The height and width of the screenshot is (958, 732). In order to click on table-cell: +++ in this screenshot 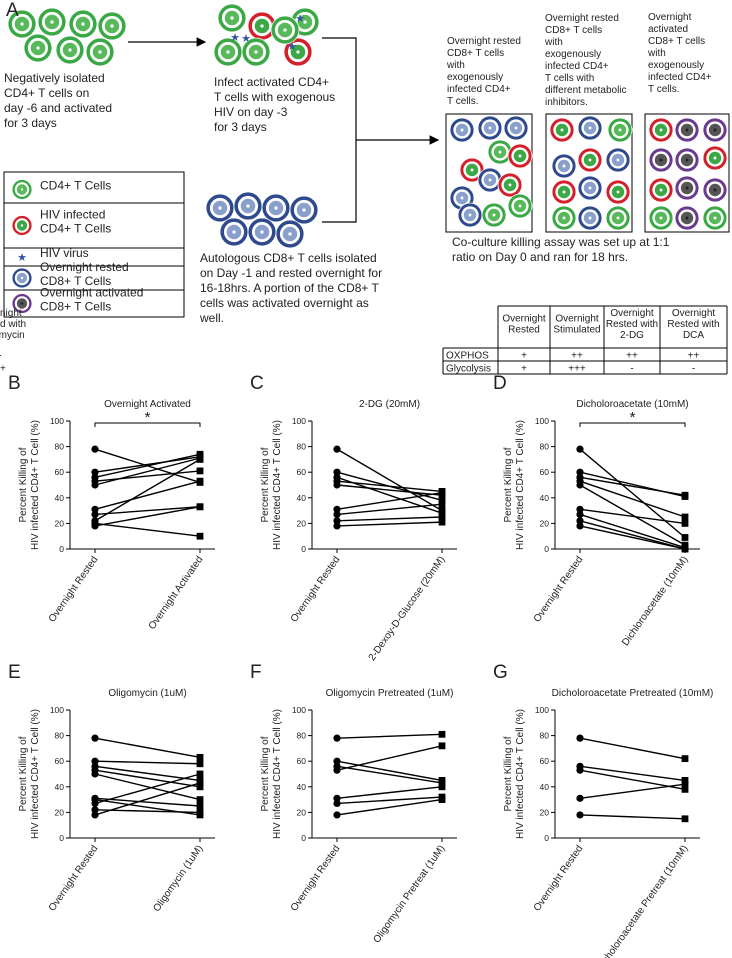, I will do `click(577, 369)`.